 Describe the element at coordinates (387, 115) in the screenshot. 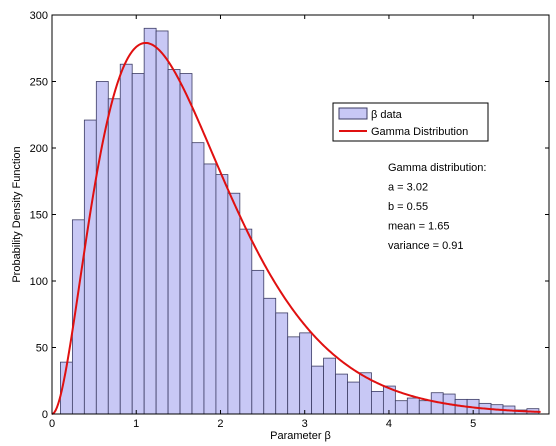

I see `legend-entry-histogram: β data` at that location.